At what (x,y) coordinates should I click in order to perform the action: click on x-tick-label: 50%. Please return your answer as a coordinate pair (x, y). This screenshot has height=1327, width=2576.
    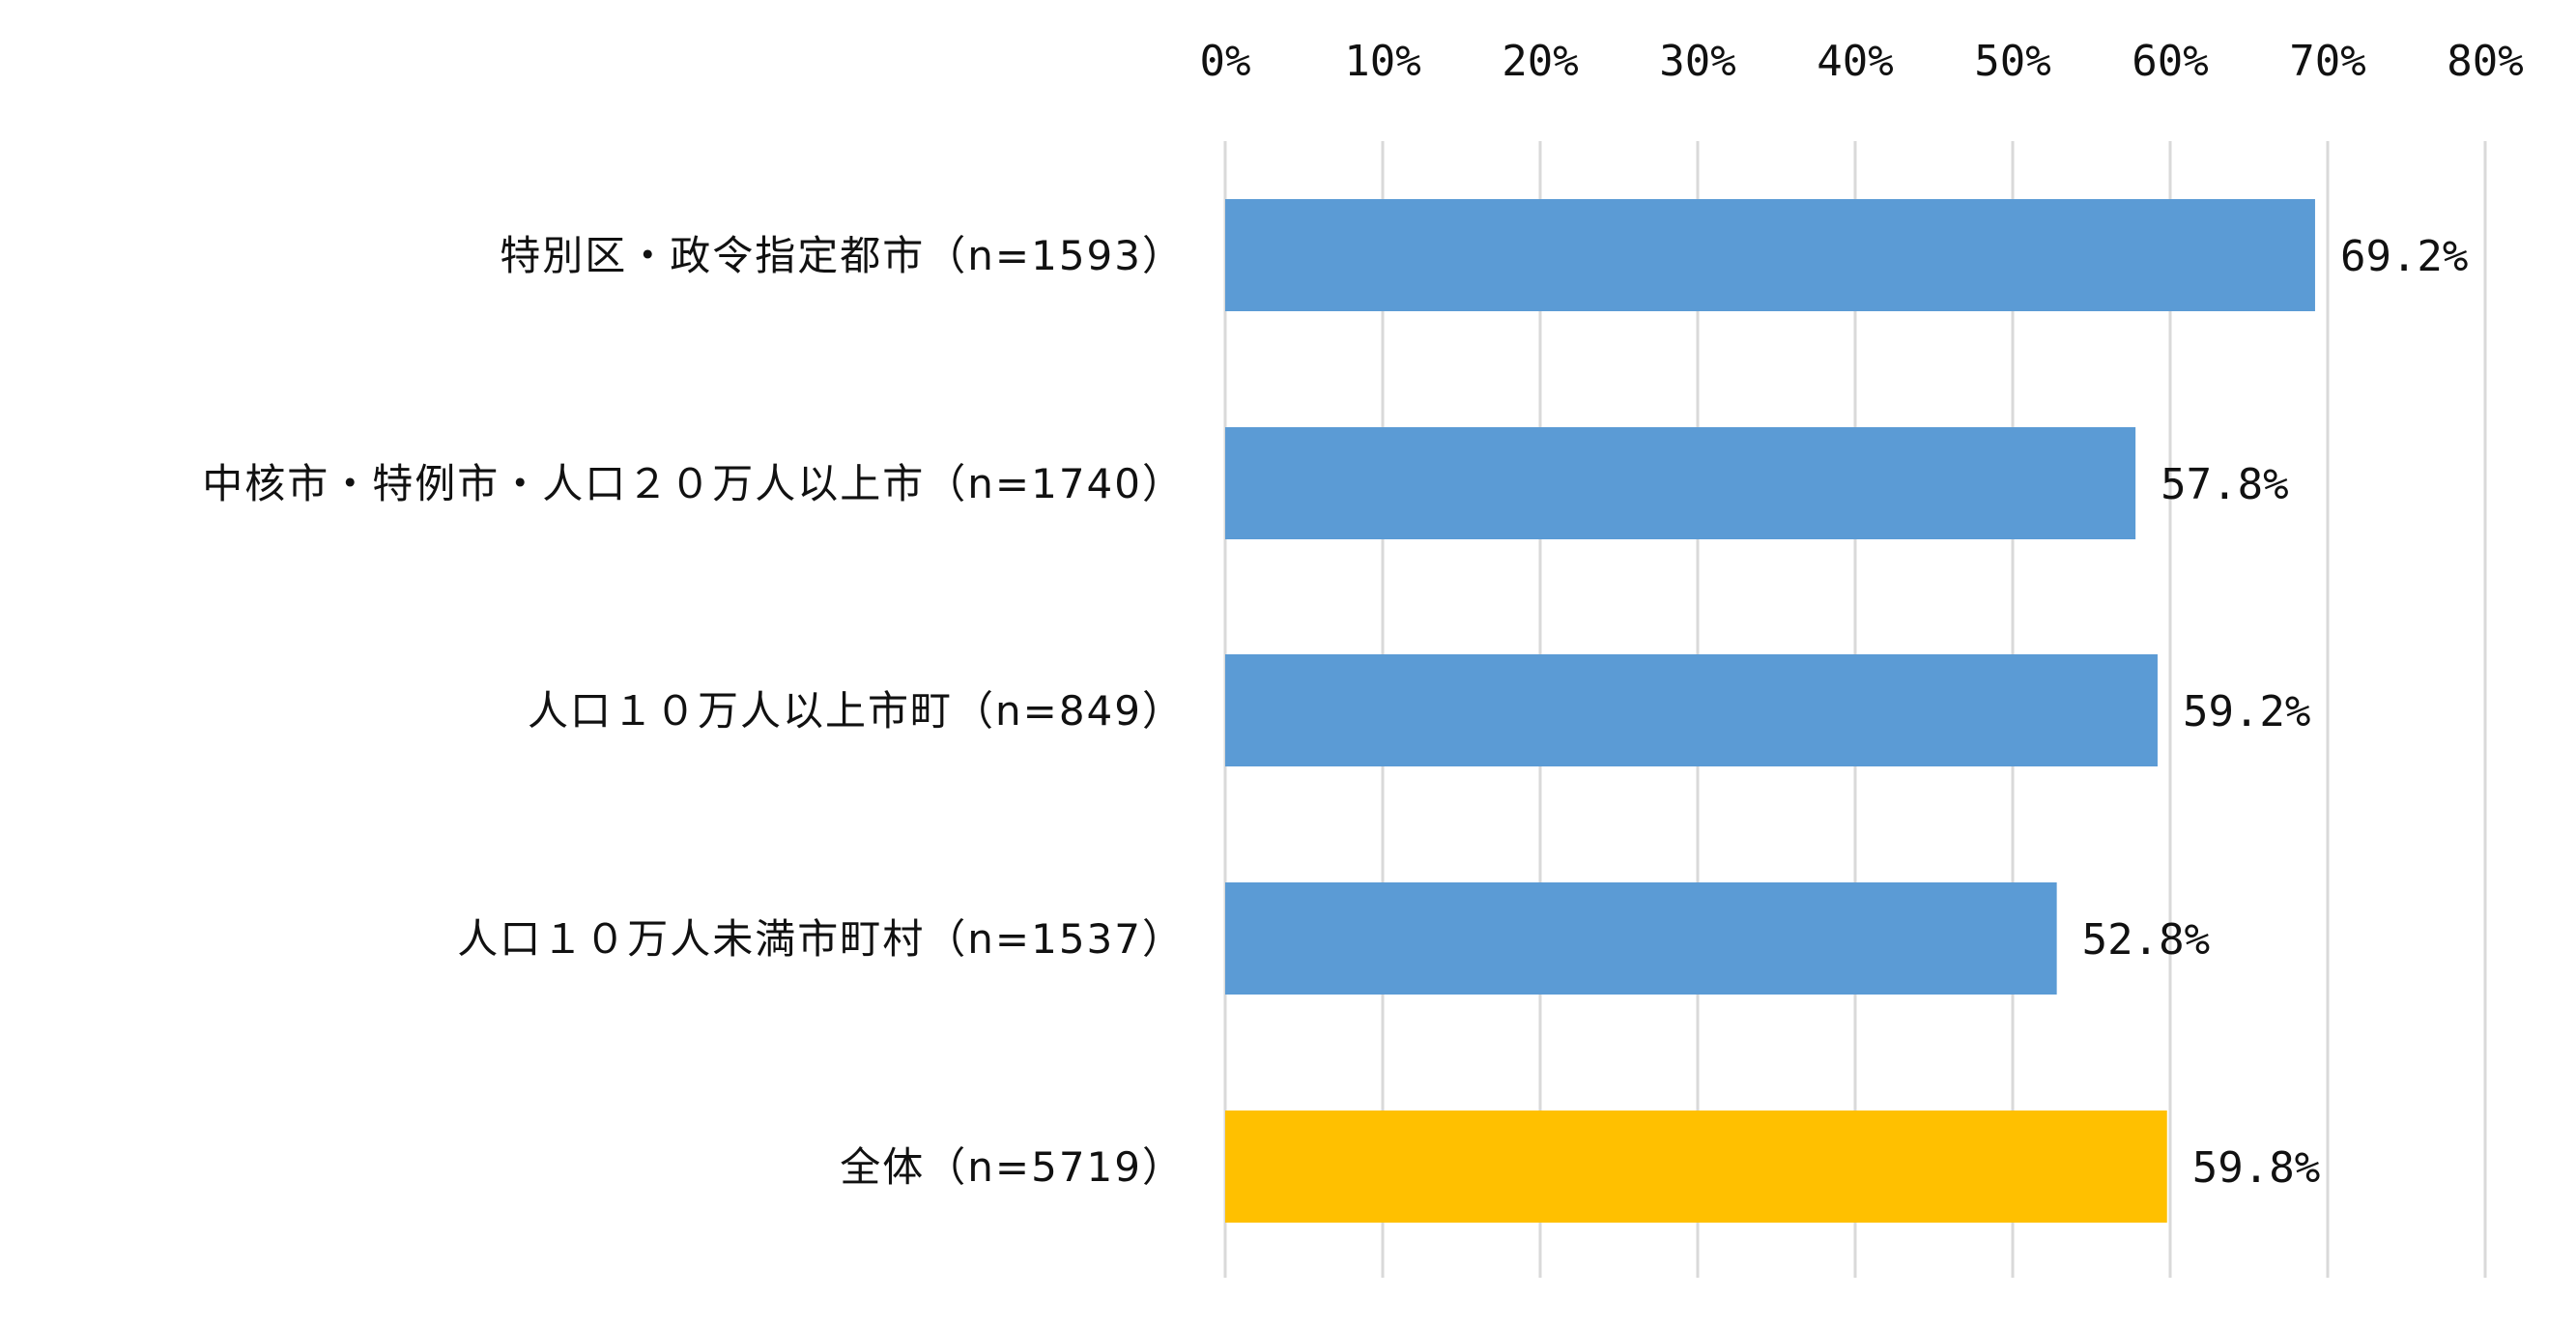
    Looking at the image, I should click on (2012, 61).